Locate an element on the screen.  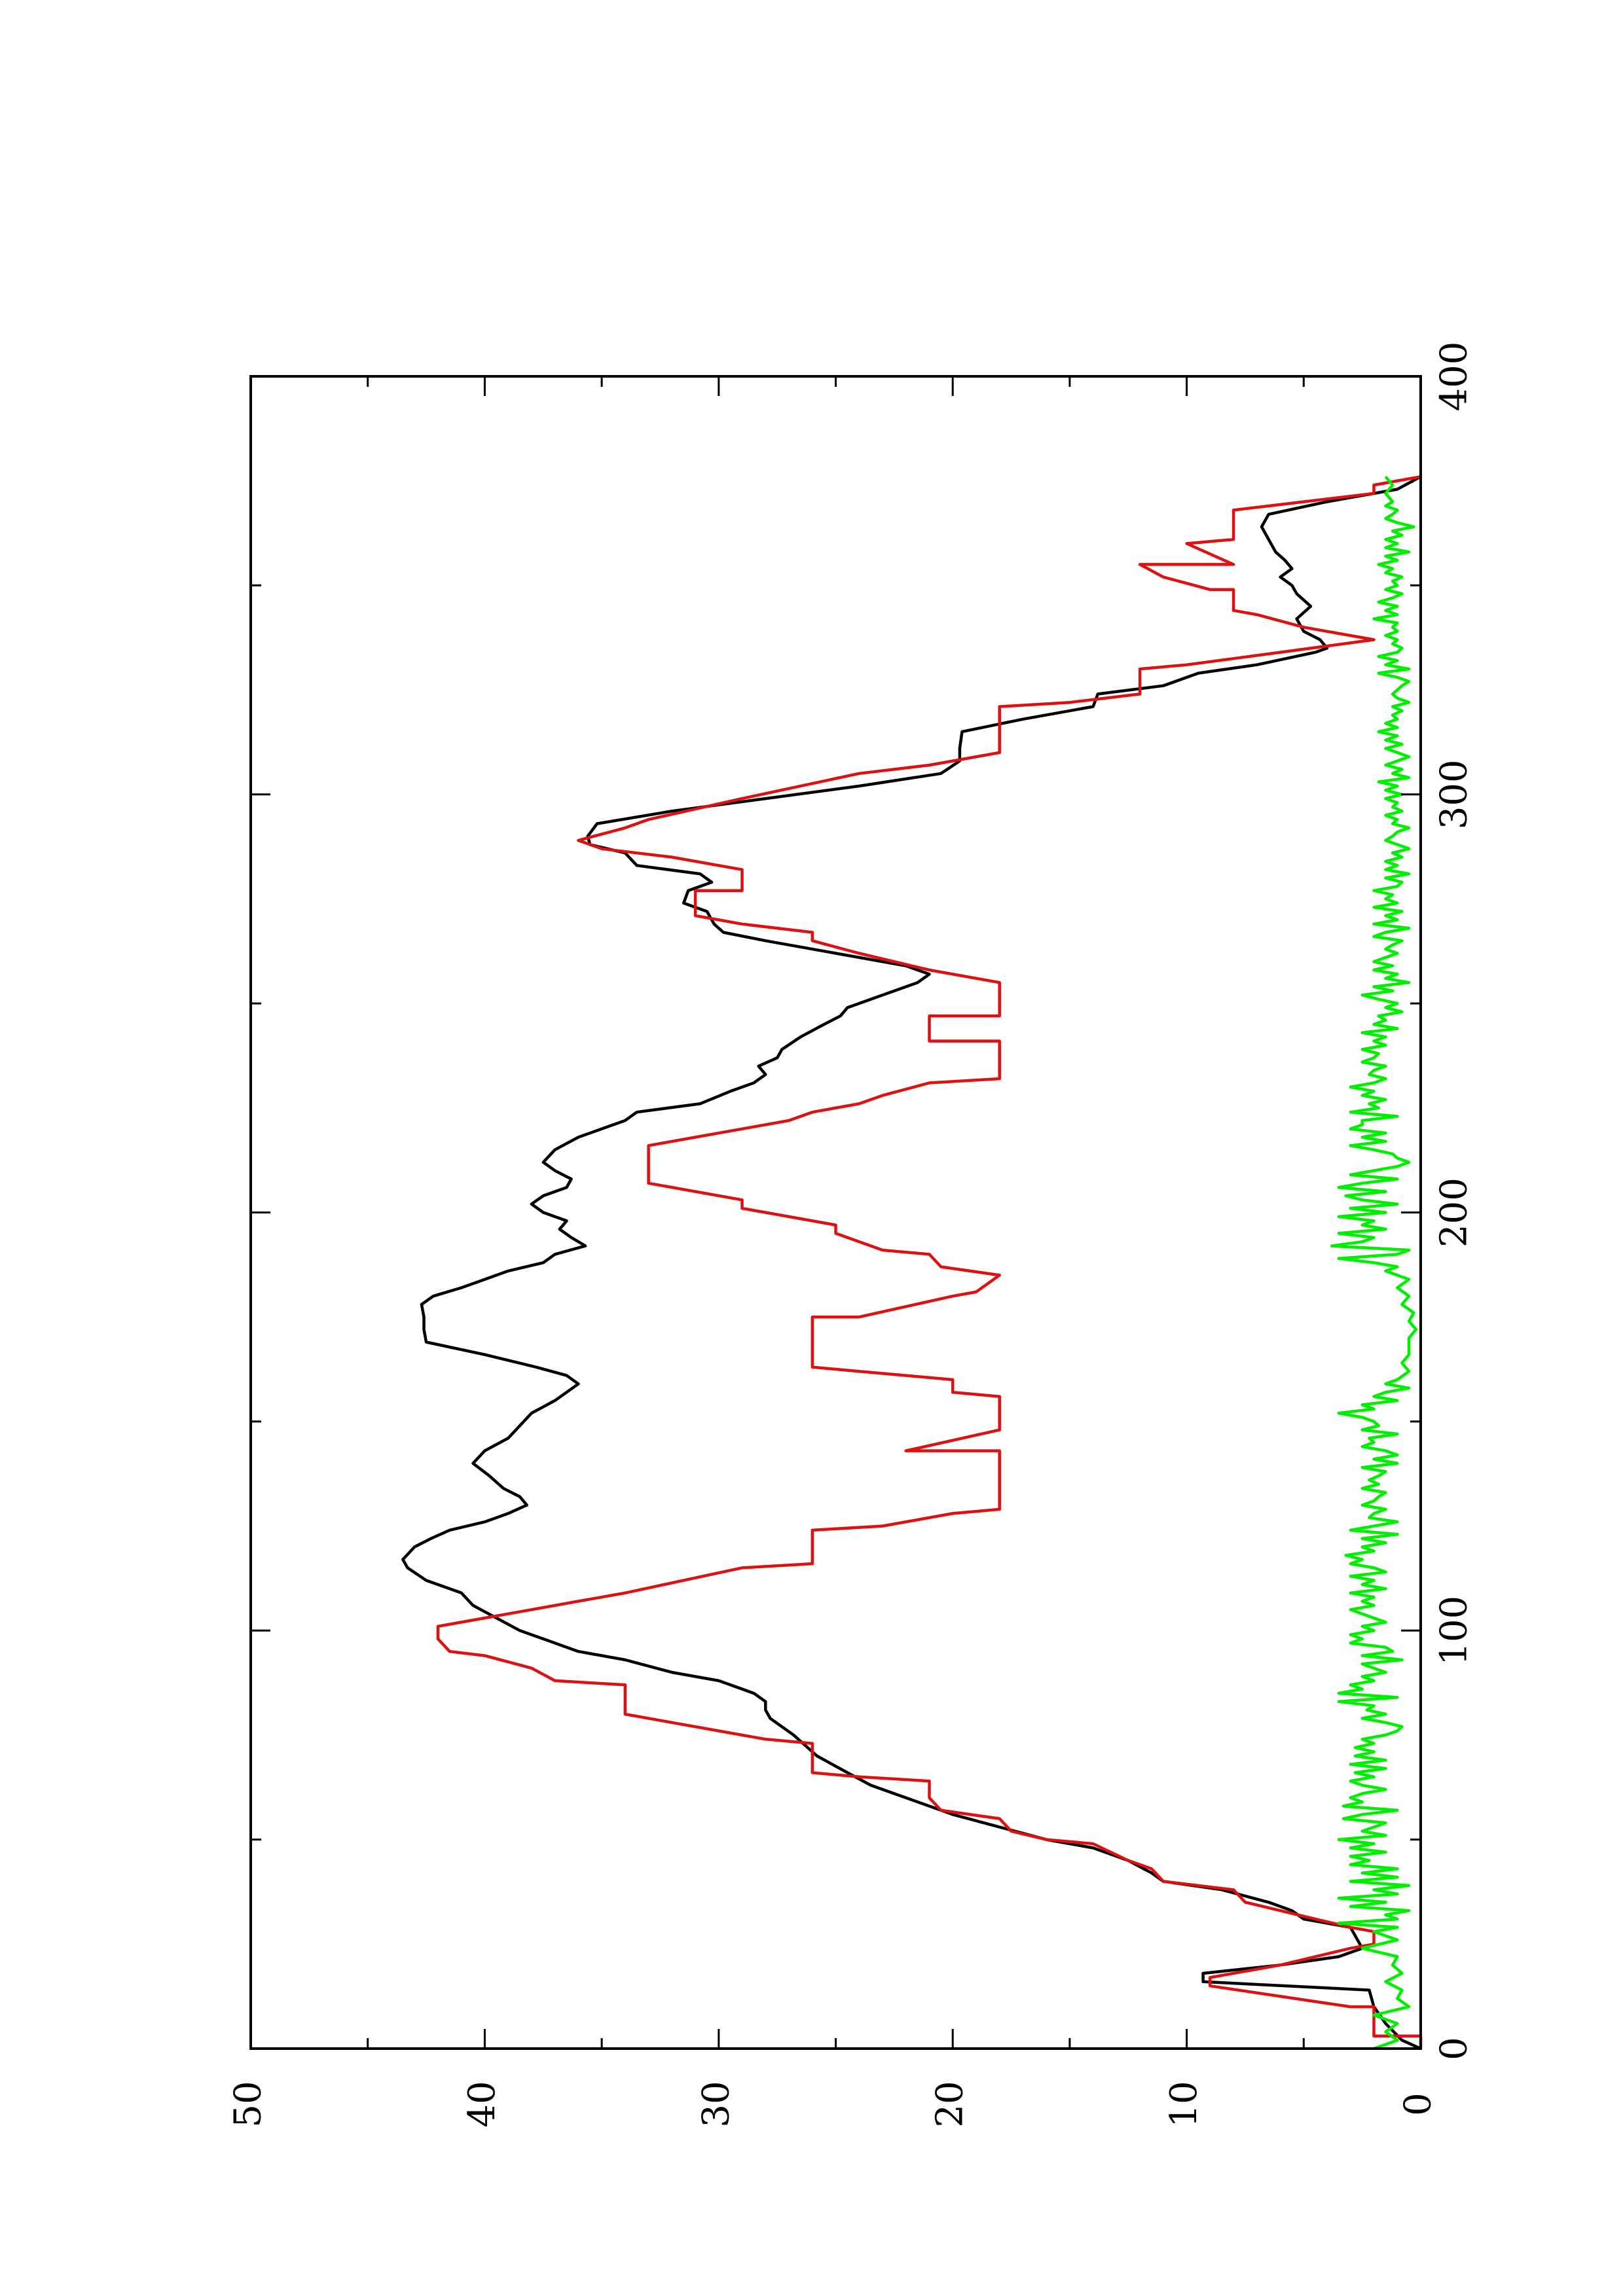
x-tick-label: 400 is located at coordinates (1454, 377).